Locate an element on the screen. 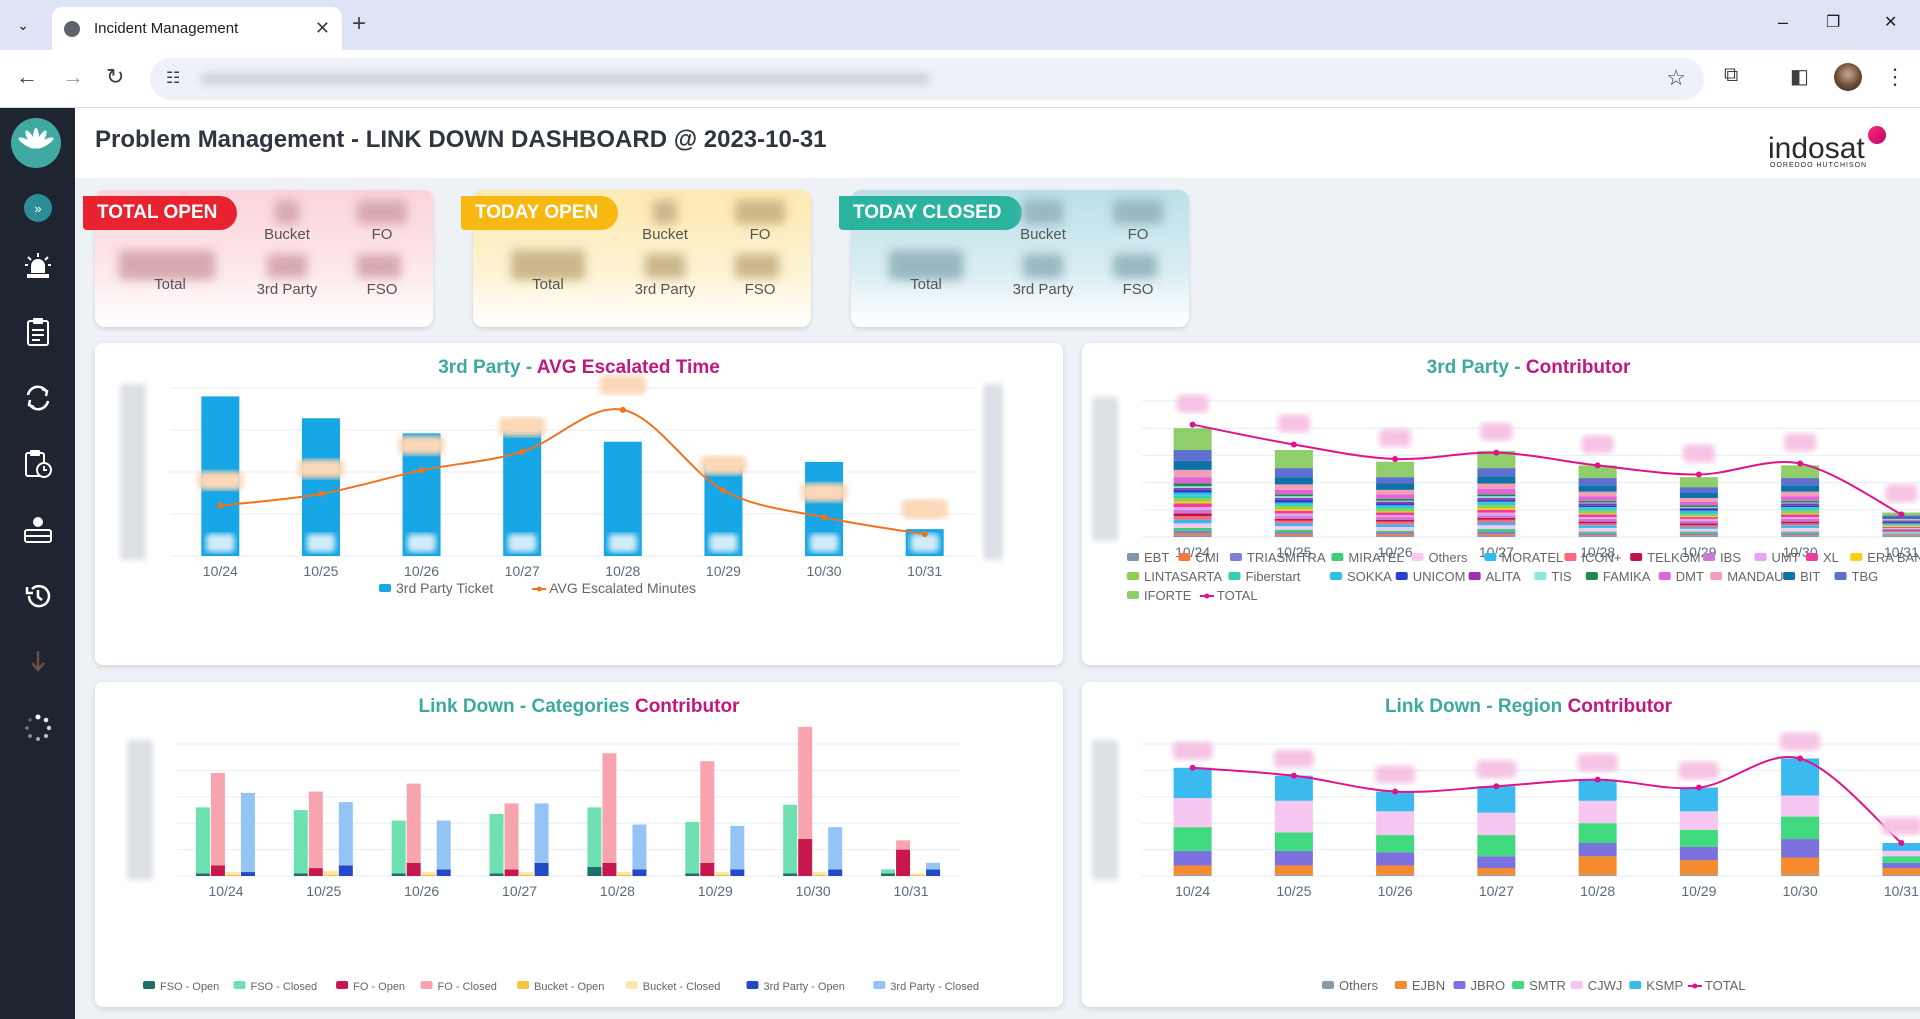 Image resolution: width=1920 pixels, height=1019 pixels. kpi-total-label: Total is located at coordinates (926, 284).